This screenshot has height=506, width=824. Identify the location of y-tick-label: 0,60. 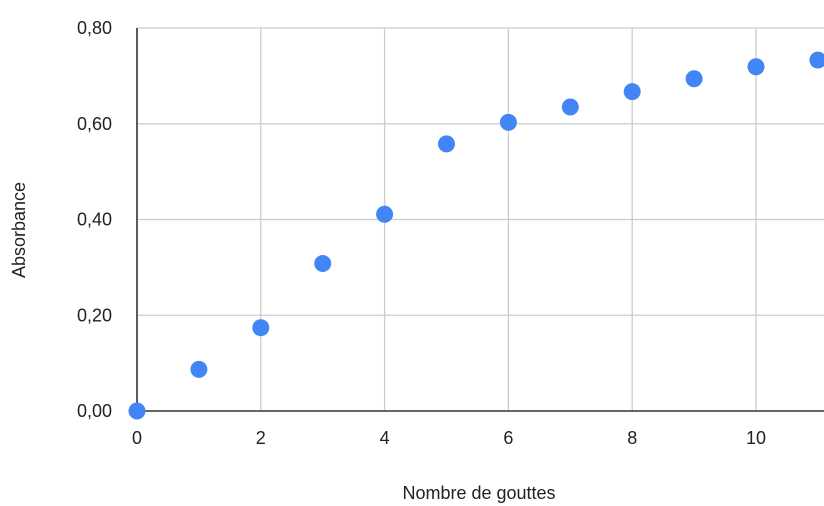
(94, 124).